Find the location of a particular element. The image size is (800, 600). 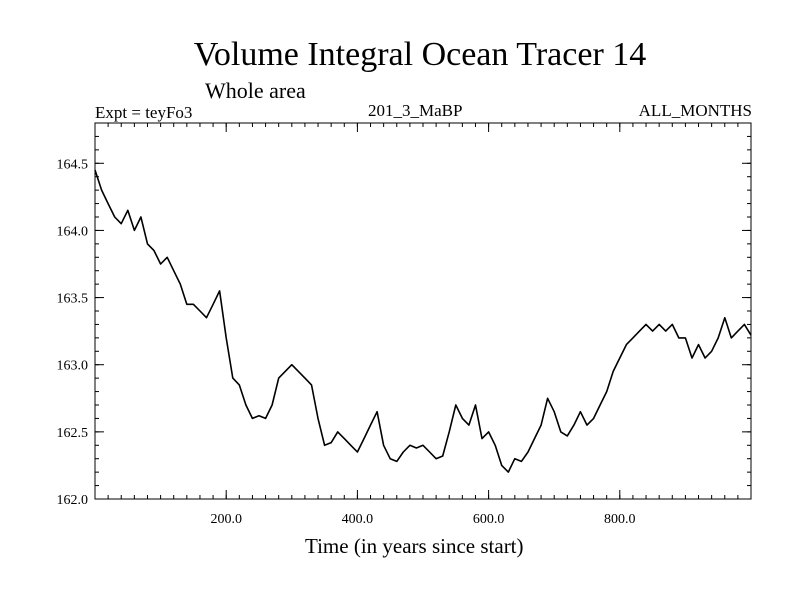

x-tick-label: 800.0 is located at coordinates (620, 519).